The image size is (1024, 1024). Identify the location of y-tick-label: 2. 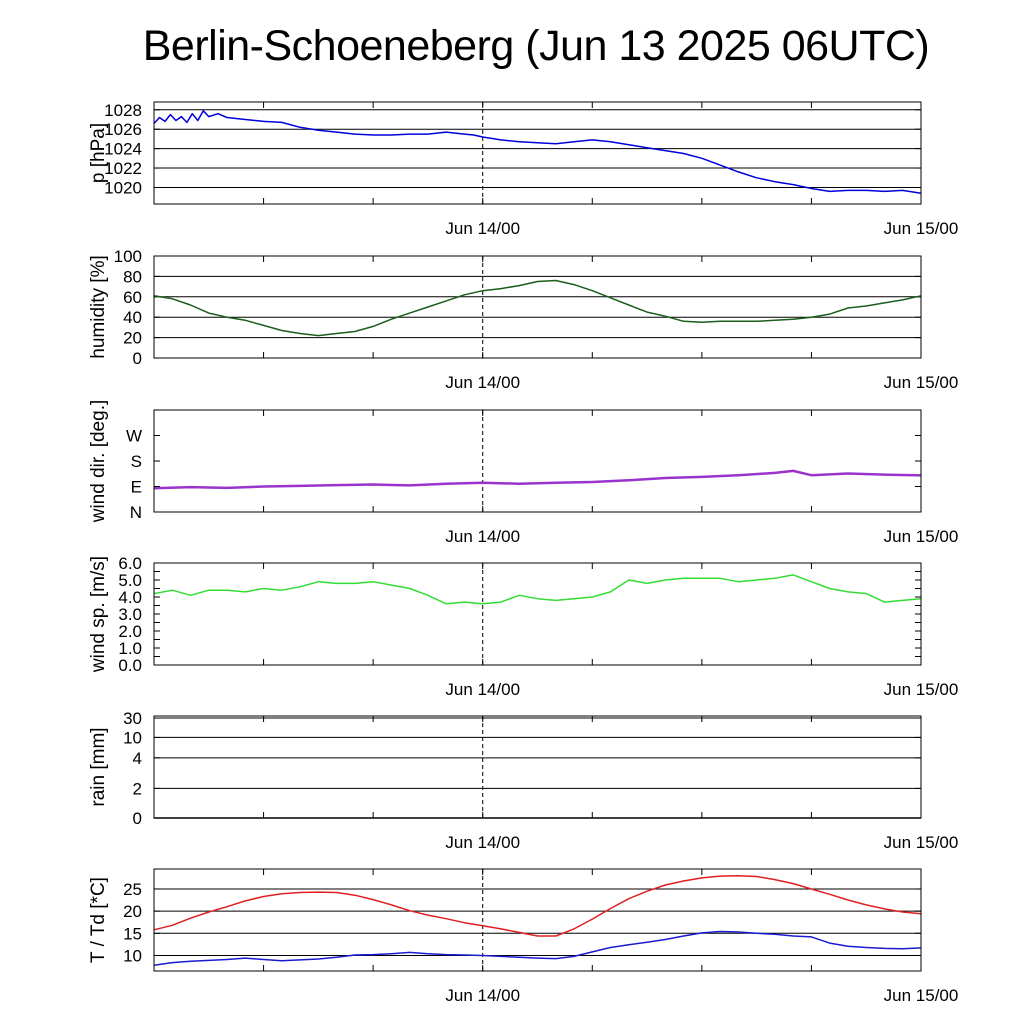
(137, 788).